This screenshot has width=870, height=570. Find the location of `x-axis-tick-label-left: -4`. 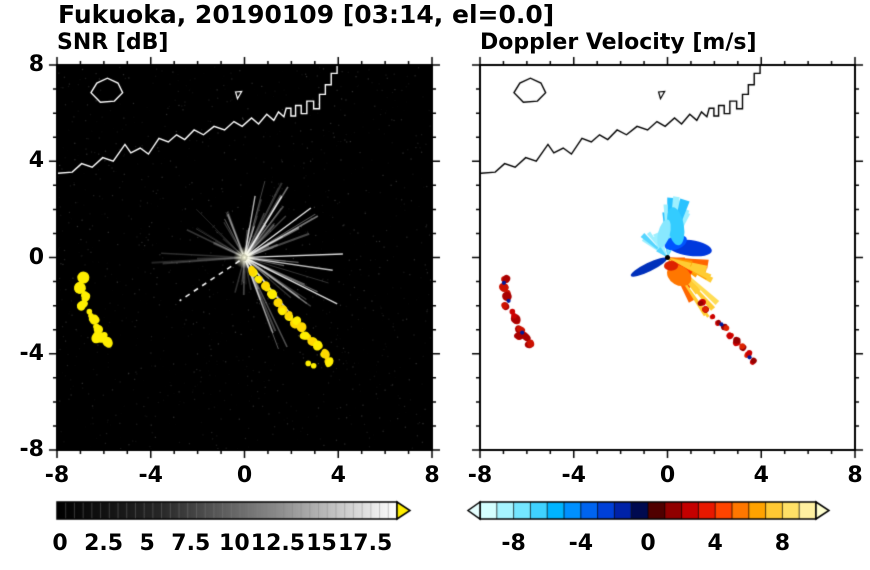

x-axis-tick-label-left: -4 is located at coordinates (150, 475).